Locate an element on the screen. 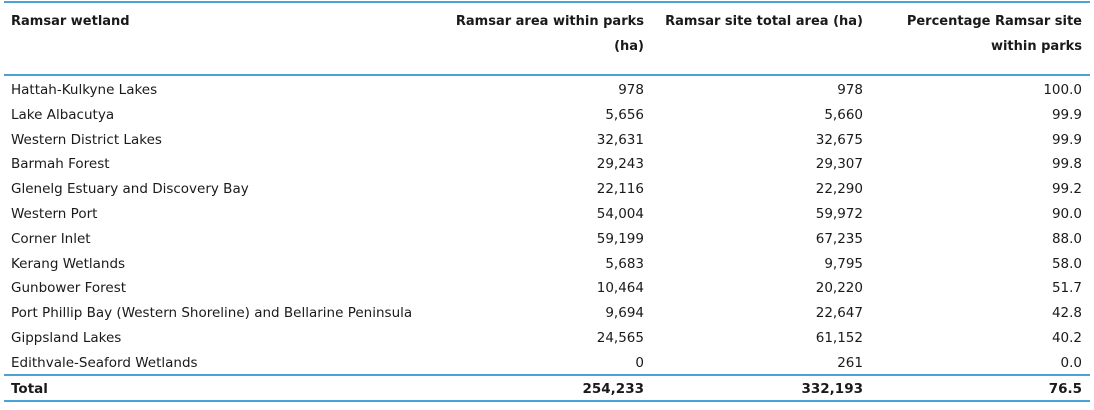 The height and width of the screenshot is (410, 1094). percentage-within-parks: 42.8 is located at coordinates (1066, 313).